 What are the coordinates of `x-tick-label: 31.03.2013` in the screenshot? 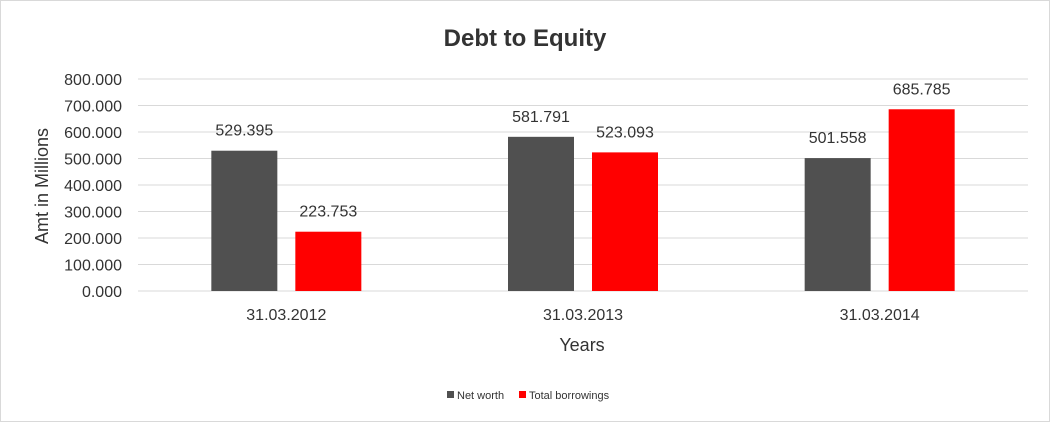 It's located at (583, 315).